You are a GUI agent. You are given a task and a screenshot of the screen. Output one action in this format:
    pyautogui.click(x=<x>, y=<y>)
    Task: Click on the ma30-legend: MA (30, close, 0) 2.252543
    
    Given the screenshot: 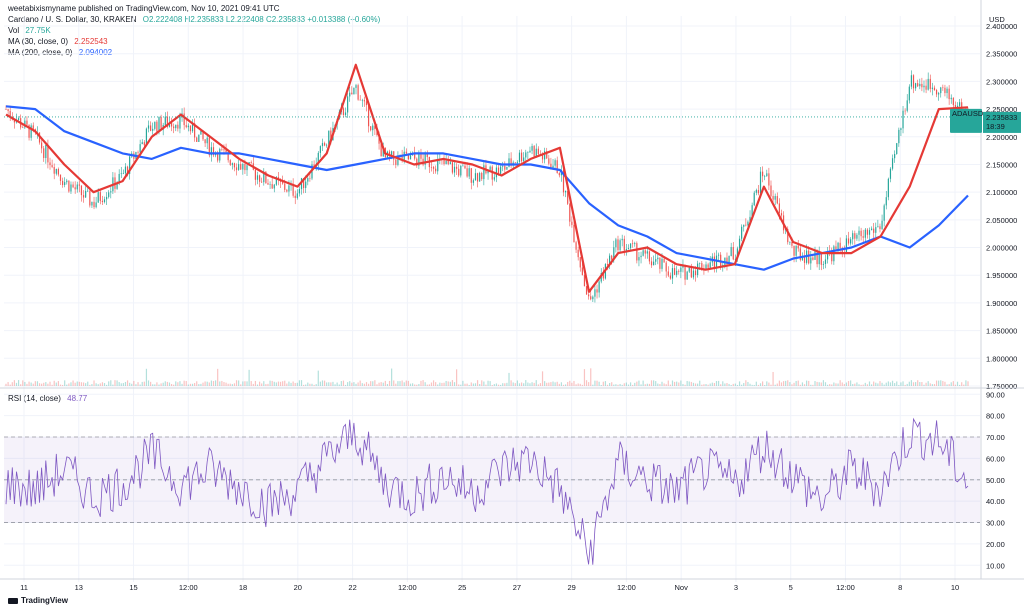 What is the action you would take?
    pyautogui.click(x=60, y=42)
    